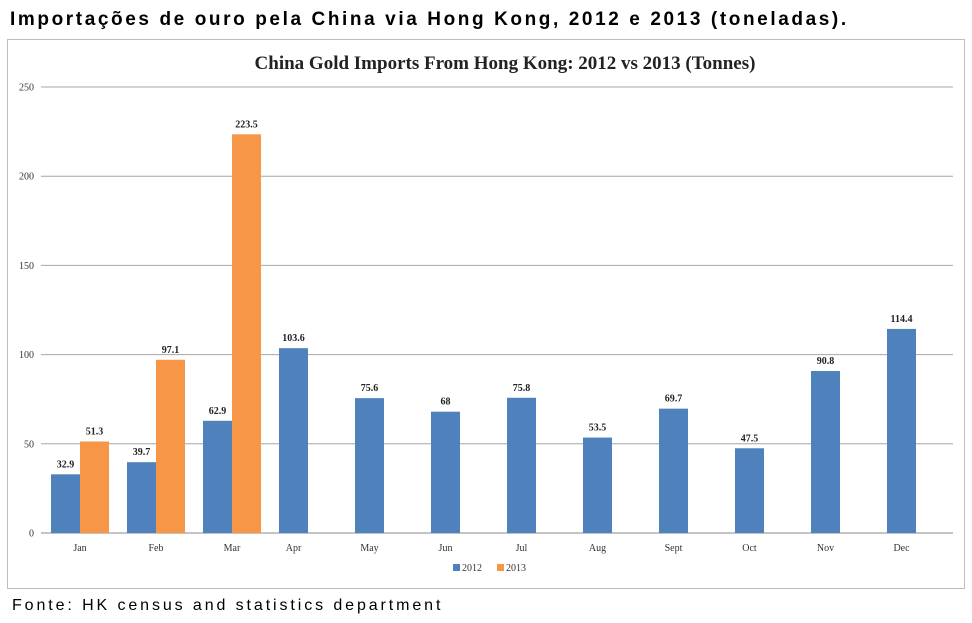 This screenshot has height=623, width=972. Describe the element at coordinates (171, 350) in the screenshot. I see `data-label: 97.1` at that location.